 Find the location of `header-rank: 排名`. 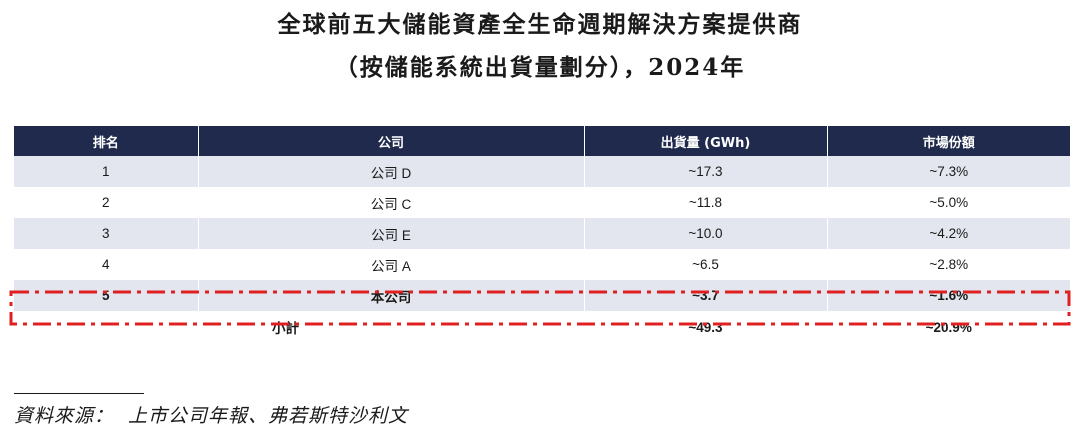

header-rank: 排名 is located at coordinates (106, 141).